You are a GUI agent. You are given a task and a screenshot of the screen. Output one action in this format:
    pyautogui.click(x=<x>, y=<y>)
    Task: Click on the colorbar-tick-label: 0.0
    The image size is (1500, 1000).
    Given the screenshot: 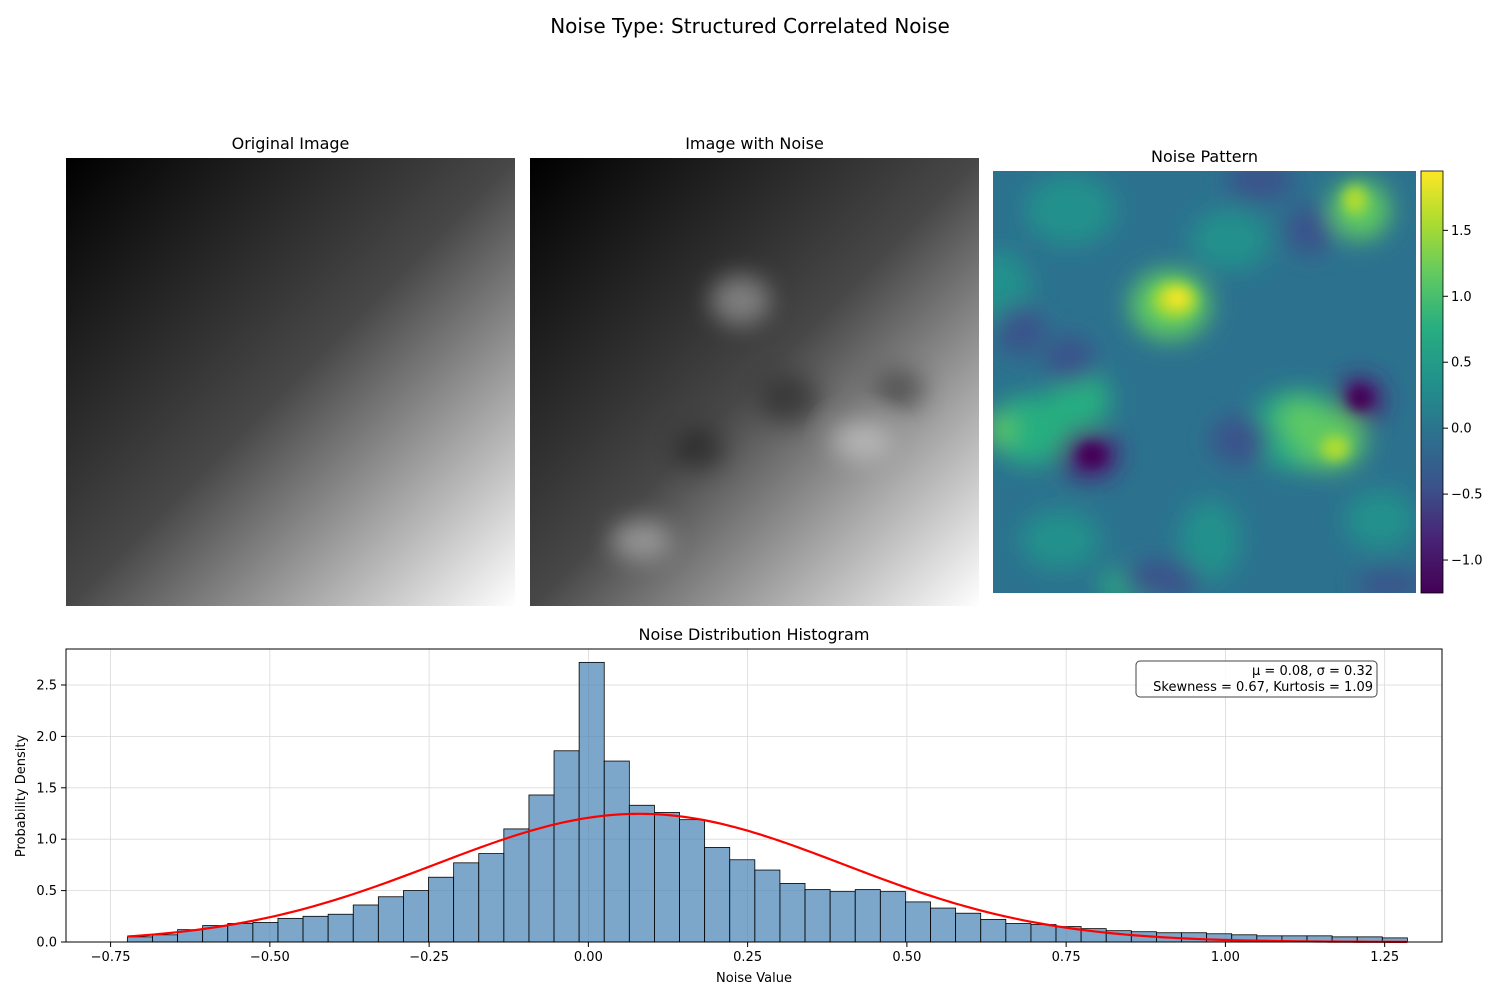 What is the action you would take?
    pyautogui.click(x=1461, y=429)
    